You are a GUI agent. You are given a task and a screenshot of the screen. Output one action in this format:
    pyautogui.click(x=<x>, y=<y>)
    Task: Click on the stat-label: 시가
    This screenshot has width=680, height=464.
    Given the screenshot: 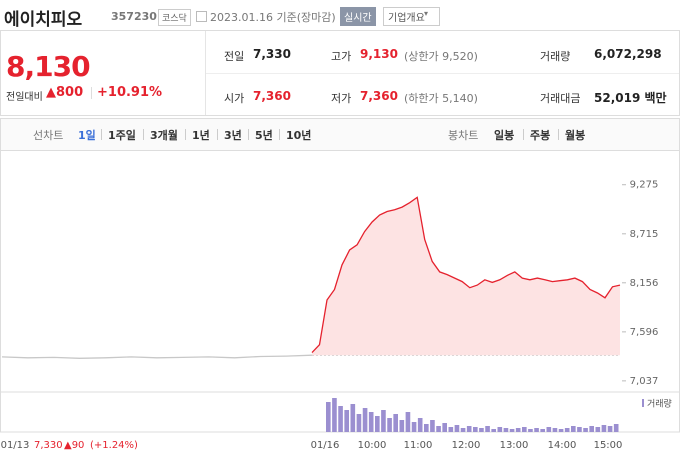 What is the action you would take?
    pyautogui.click(x=234, y=98)
    